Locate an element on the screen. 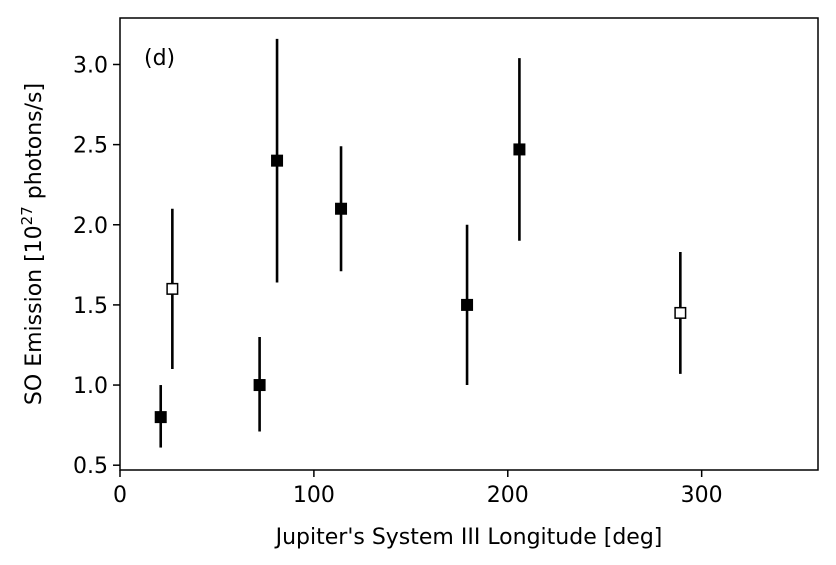 The image size is (836, 565). y-tick-label: 3.0 is located at coordinates (90, 65).